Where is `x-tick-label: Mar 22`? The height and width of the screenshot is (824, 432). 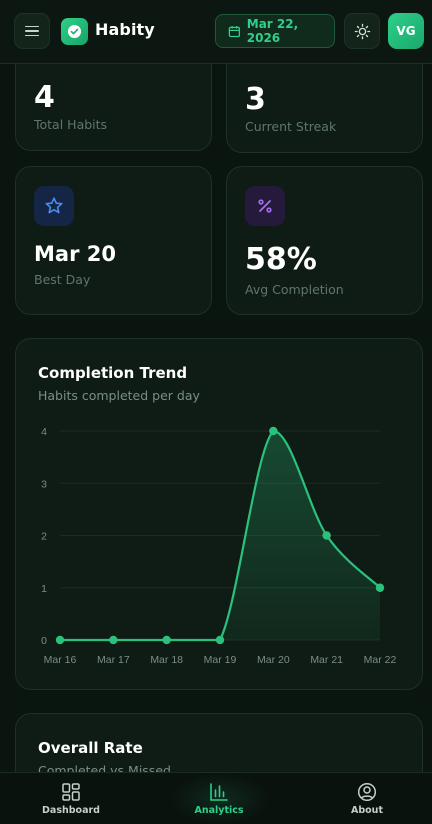 x-tick-label: Mar 22 is located at coordinates (380, 660).